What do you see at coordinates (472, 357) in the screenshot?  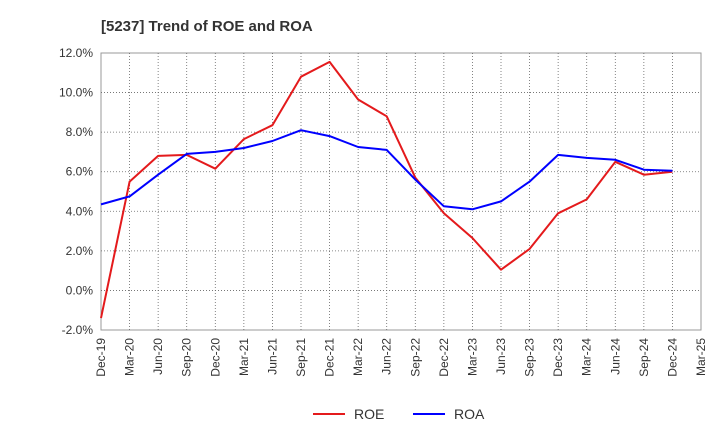 I see `x-tick-label: Mar-23` at bounding box center [472, 357].